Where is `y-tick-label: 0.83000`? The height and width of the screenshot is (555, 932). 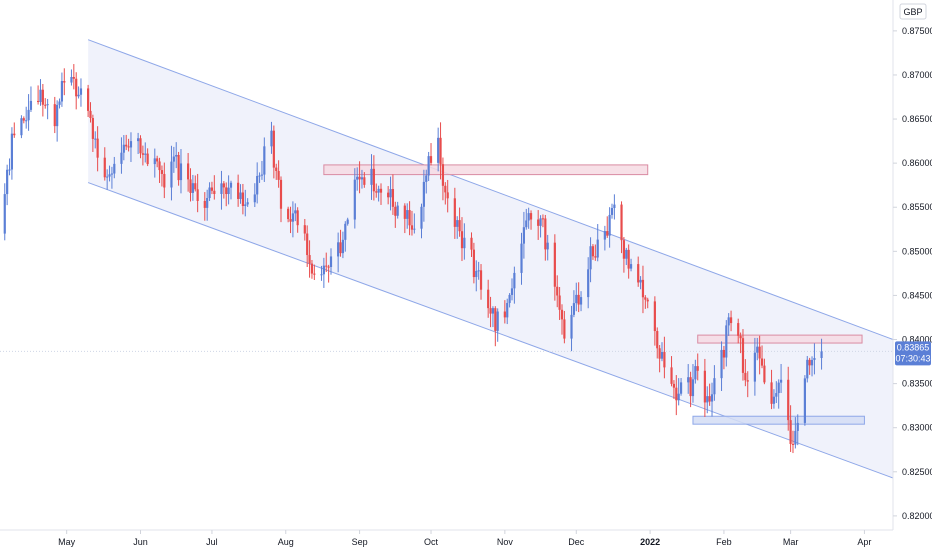 y-tick-label: 0.83000 is located at coordinates (917, 428).